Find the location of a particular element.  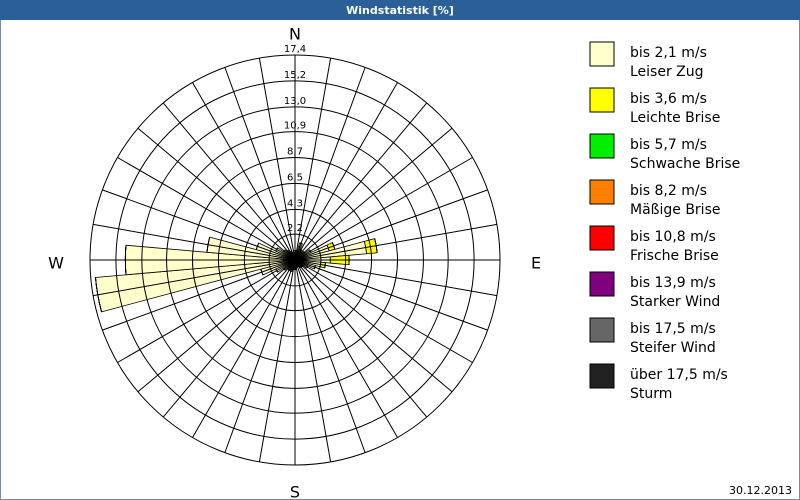

legend-label: bis 17,5 m/s is located at coordinates (673, 329).